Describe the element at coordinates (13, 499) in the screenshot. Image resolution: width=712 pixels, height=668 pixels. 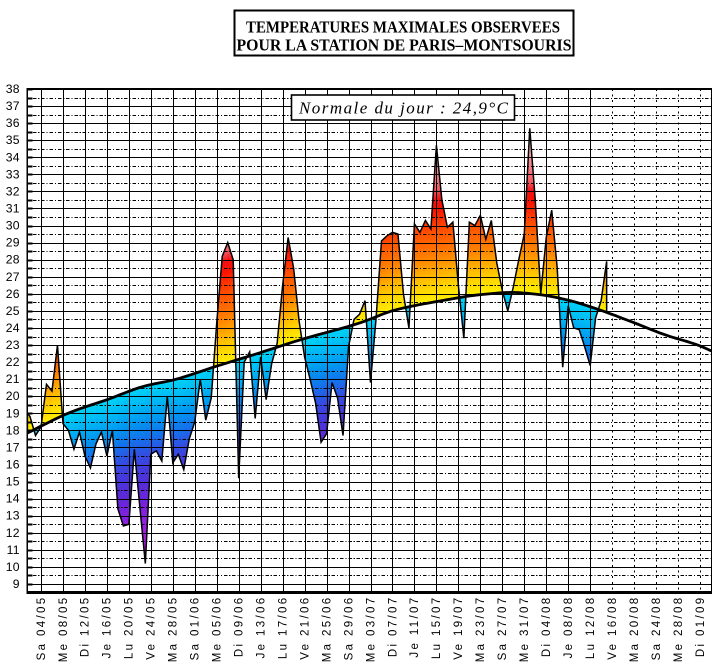
I see `svg-text: 14` at that location.